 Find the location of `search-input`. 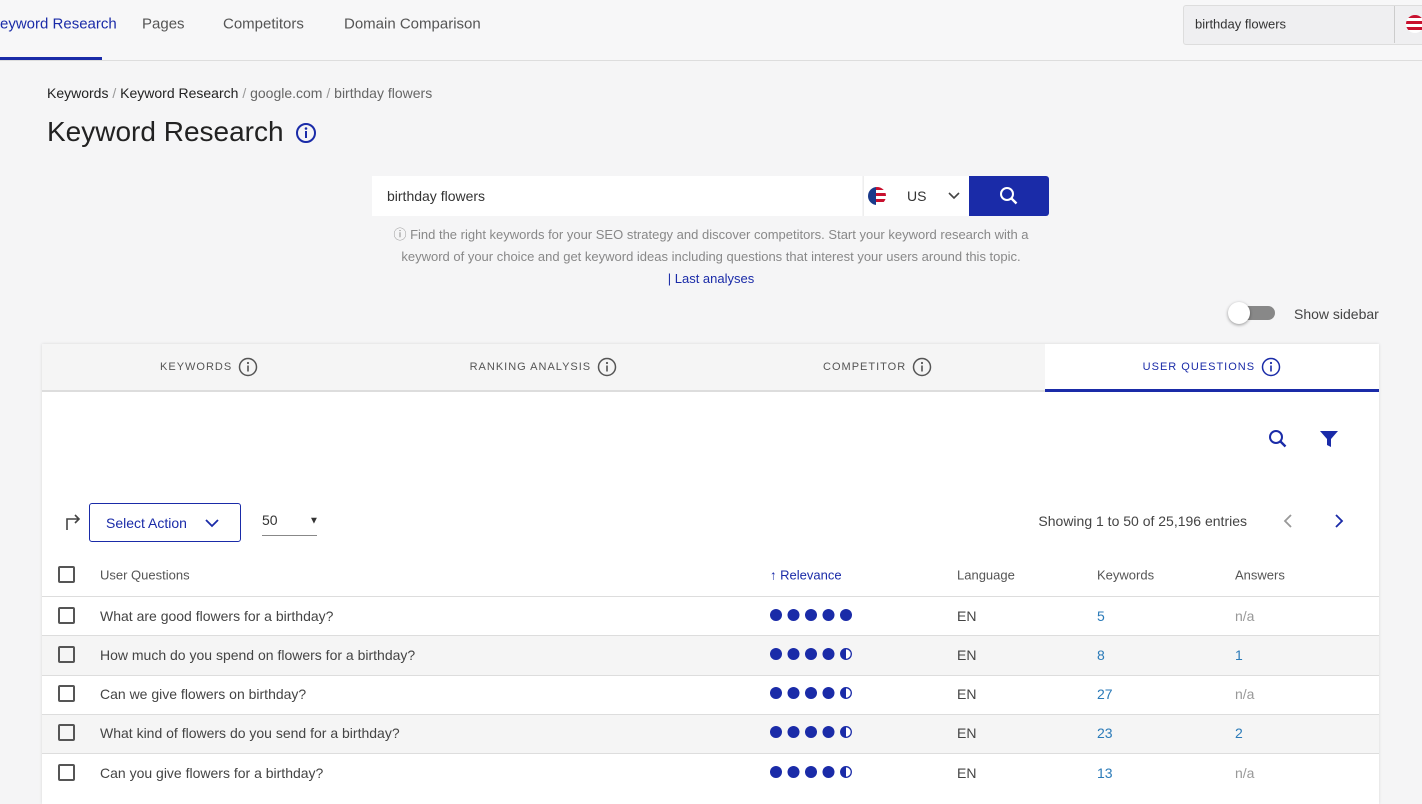

search-input is located at coordinates (617, 196).